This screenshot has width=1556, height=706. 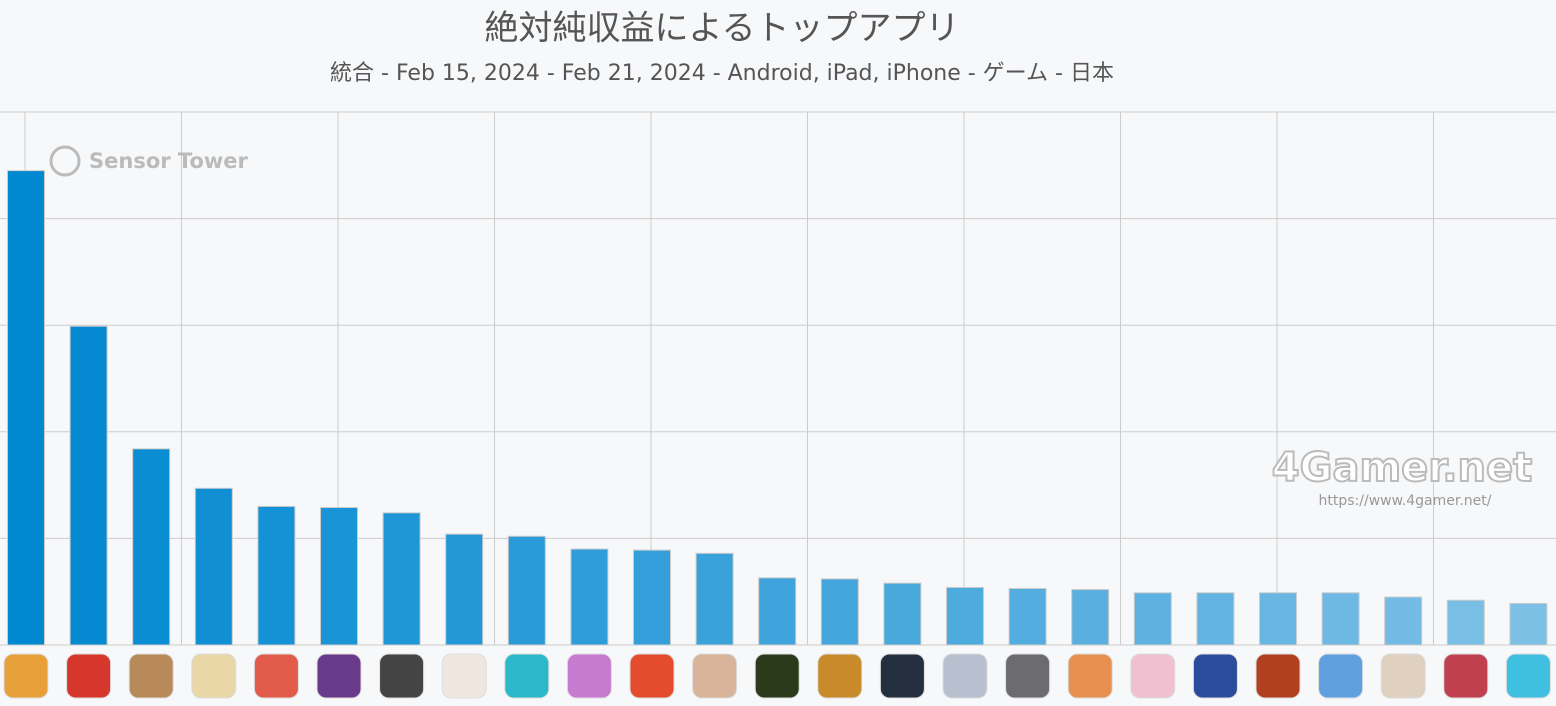 What do you see at coordinates (1405, 501) in the screenshot?
I see `watermark: https://www.4gamer.net/` at bounding box center [1405, 501].